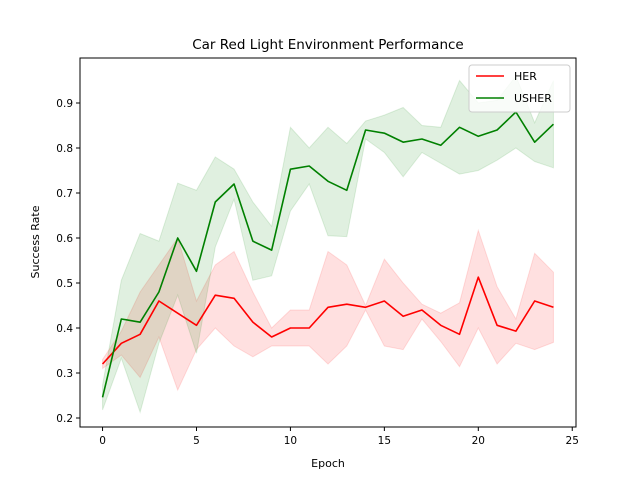 This screenshot has height=480, width=640. I want to click on y-tick-label: 0.7, so click(64, 194).